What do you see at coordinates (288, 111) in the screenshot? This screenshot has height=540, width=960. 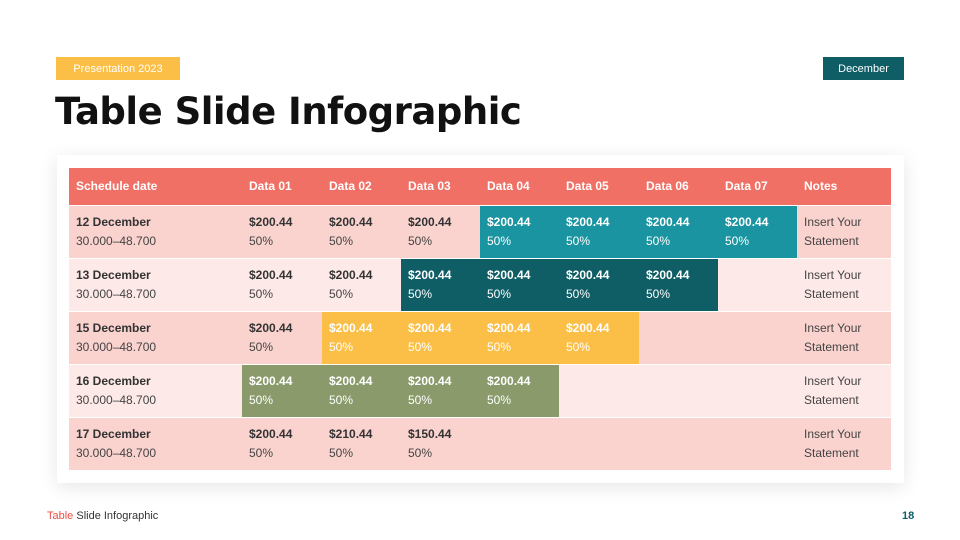 I see `slide-title: Table Slide Infographic` at bounding box center [288, 111].